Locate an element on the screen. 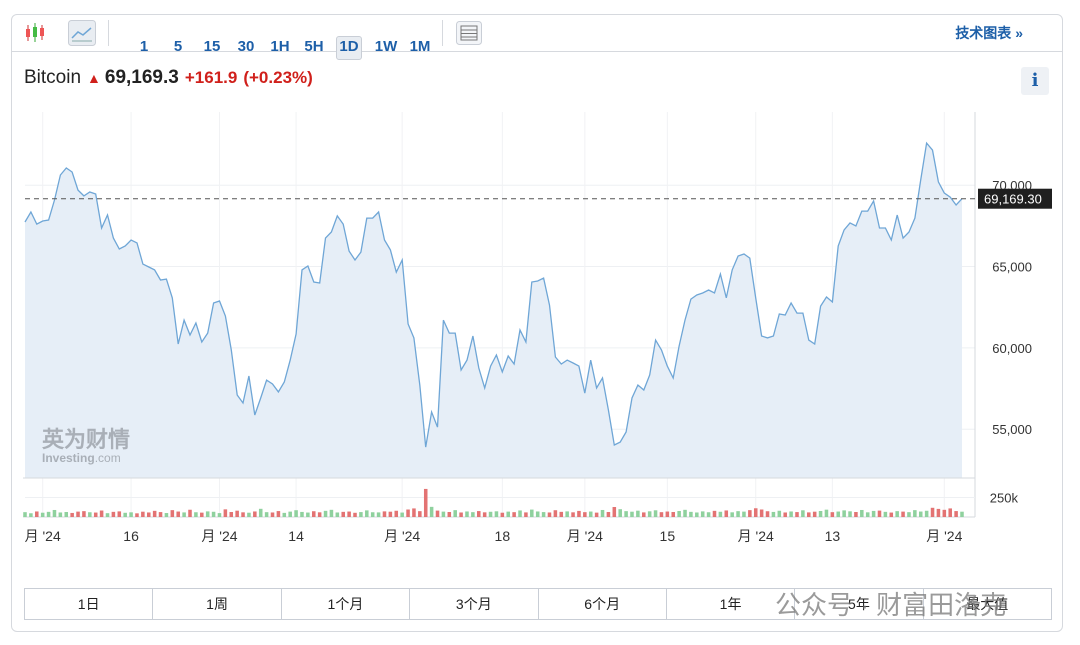 Image resolution: width=1080 pixels, height=645 pixels. current-price-label: 69,169.30 is located at coordinates (1013, 199).